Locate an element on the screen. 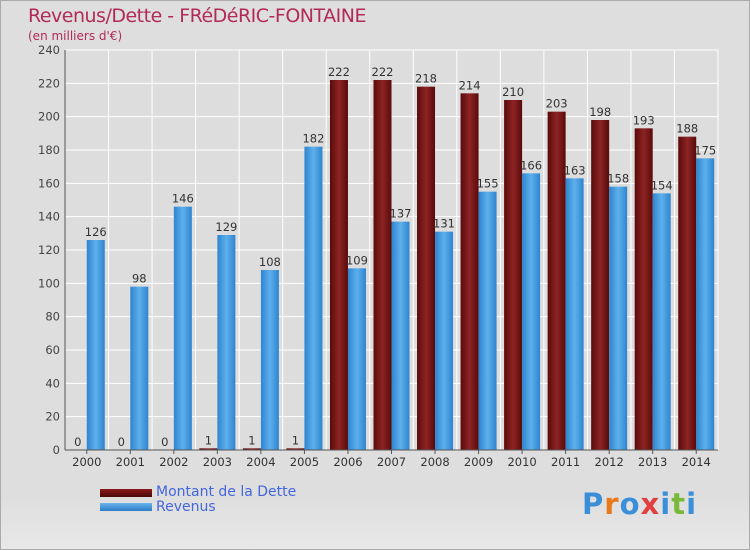  data-label-revenus: 126 is located at coordinates (96, 232).